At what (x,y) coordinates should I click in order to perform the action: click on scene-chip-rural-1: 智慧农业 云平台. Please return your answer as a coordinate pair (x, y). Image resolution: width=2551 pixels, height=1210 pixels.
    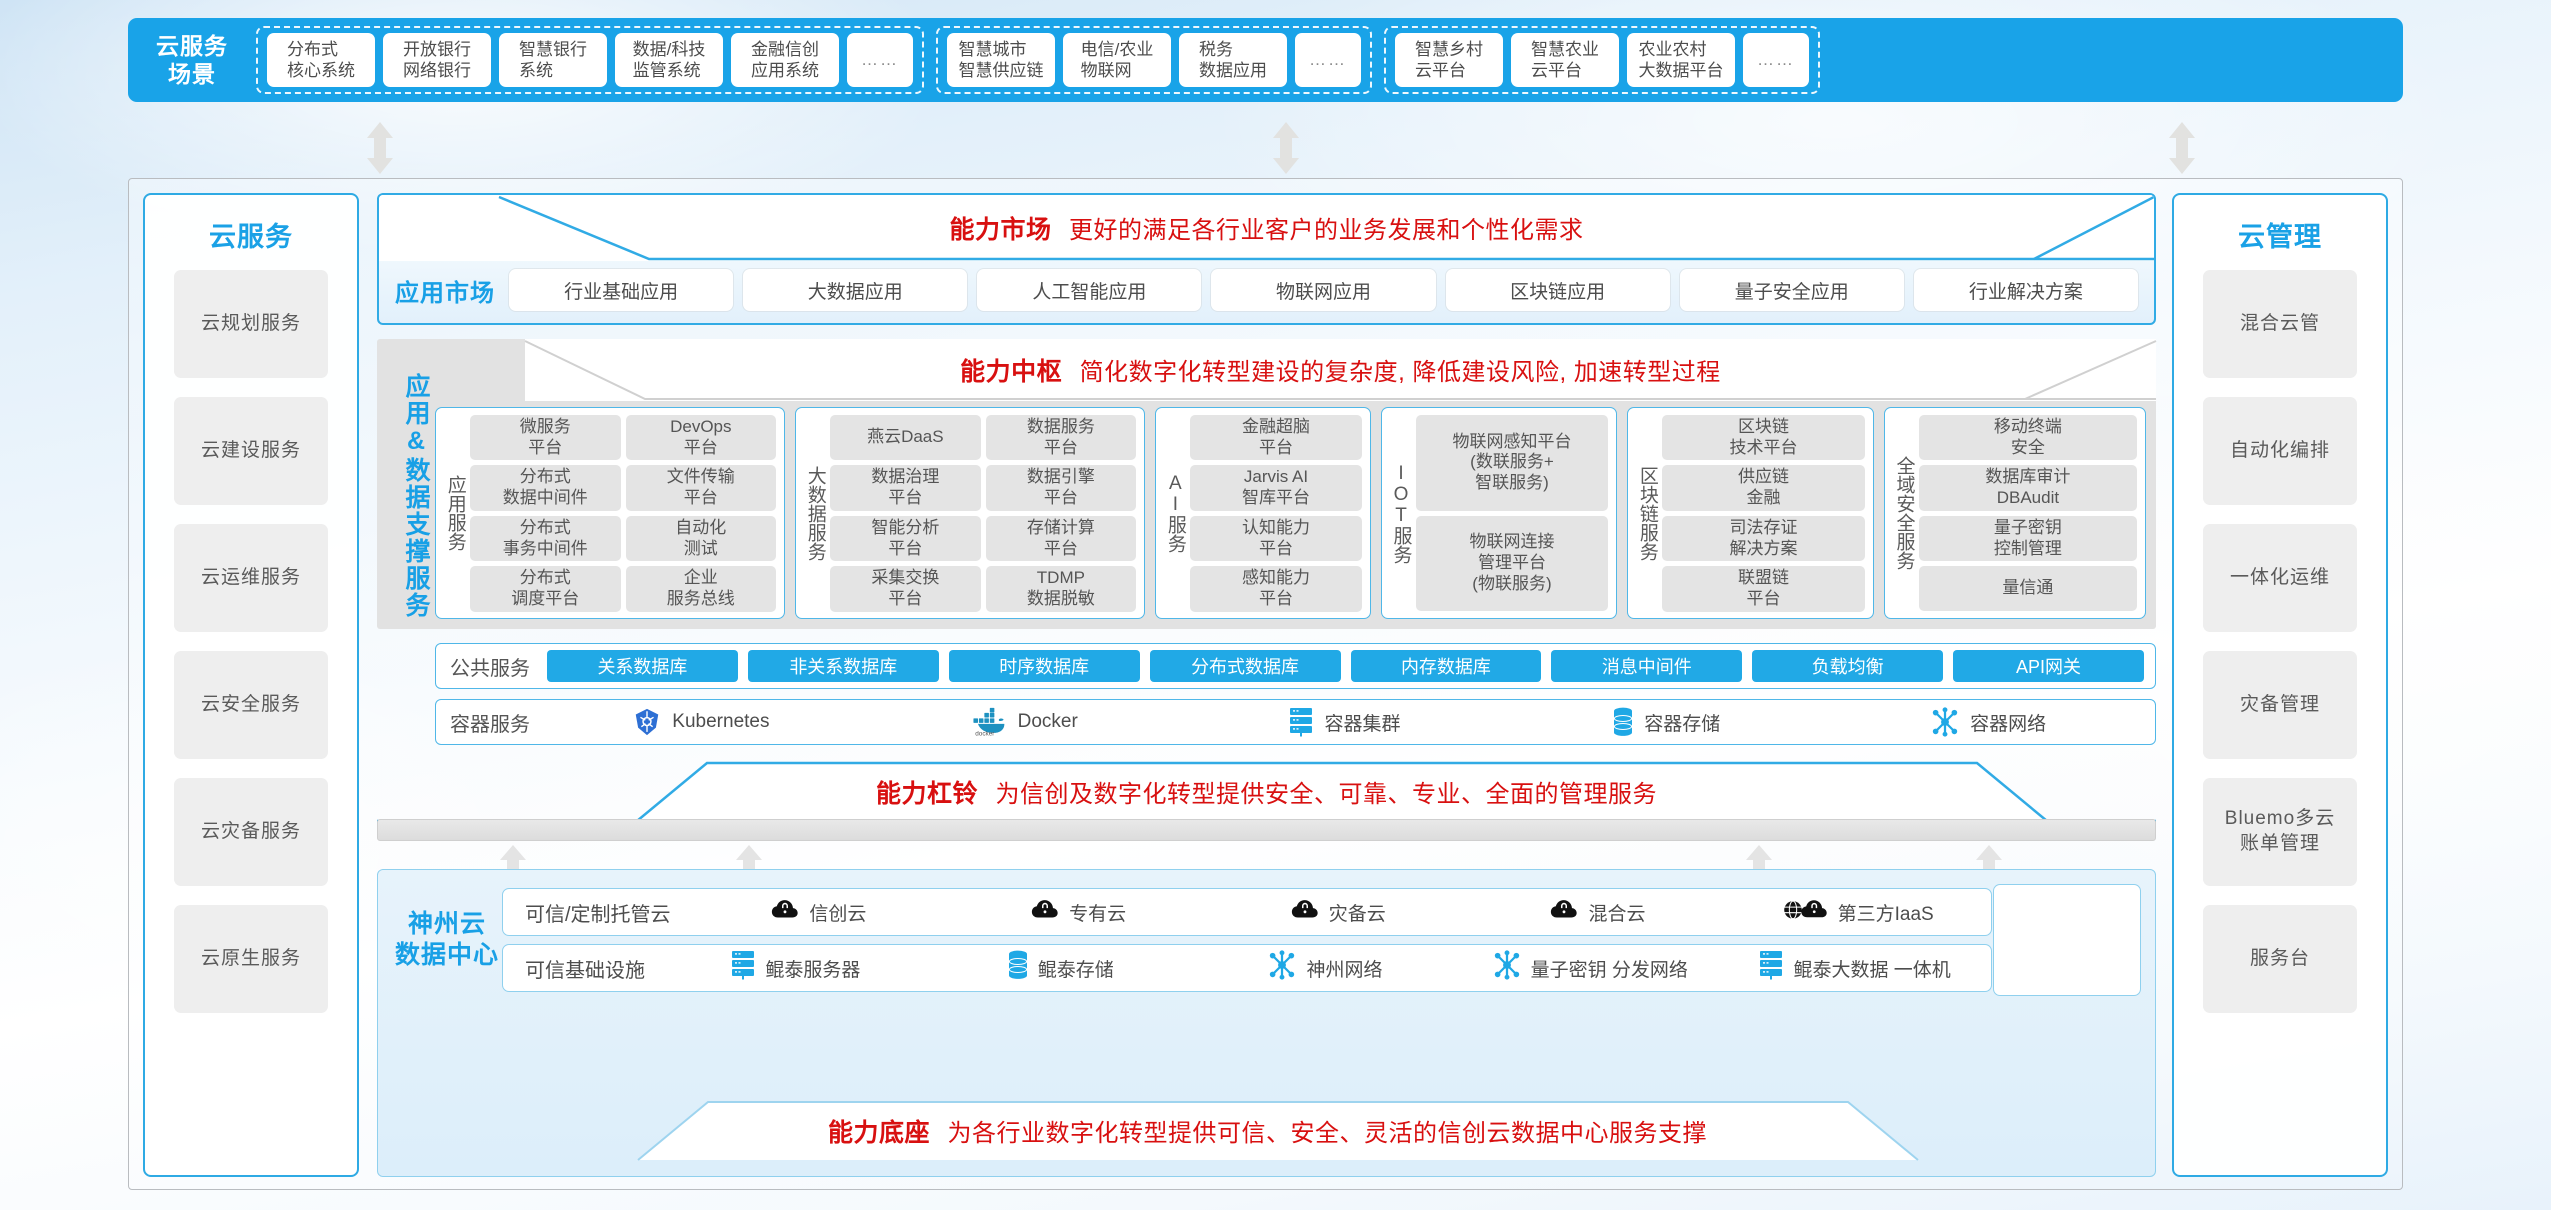
    Looking at the image, I should click on (1565, 60).